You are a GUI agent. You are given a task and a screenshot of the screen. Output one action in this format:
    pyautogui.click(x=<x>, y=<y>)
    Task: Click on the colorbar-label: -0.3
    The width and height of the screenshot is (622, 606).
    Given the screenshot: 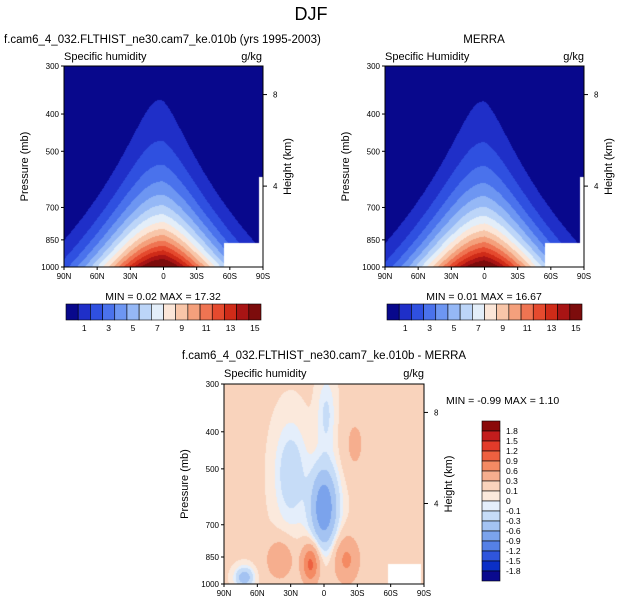 What is the action you would take?
    pyautogui.click(x=513, y=521)
    